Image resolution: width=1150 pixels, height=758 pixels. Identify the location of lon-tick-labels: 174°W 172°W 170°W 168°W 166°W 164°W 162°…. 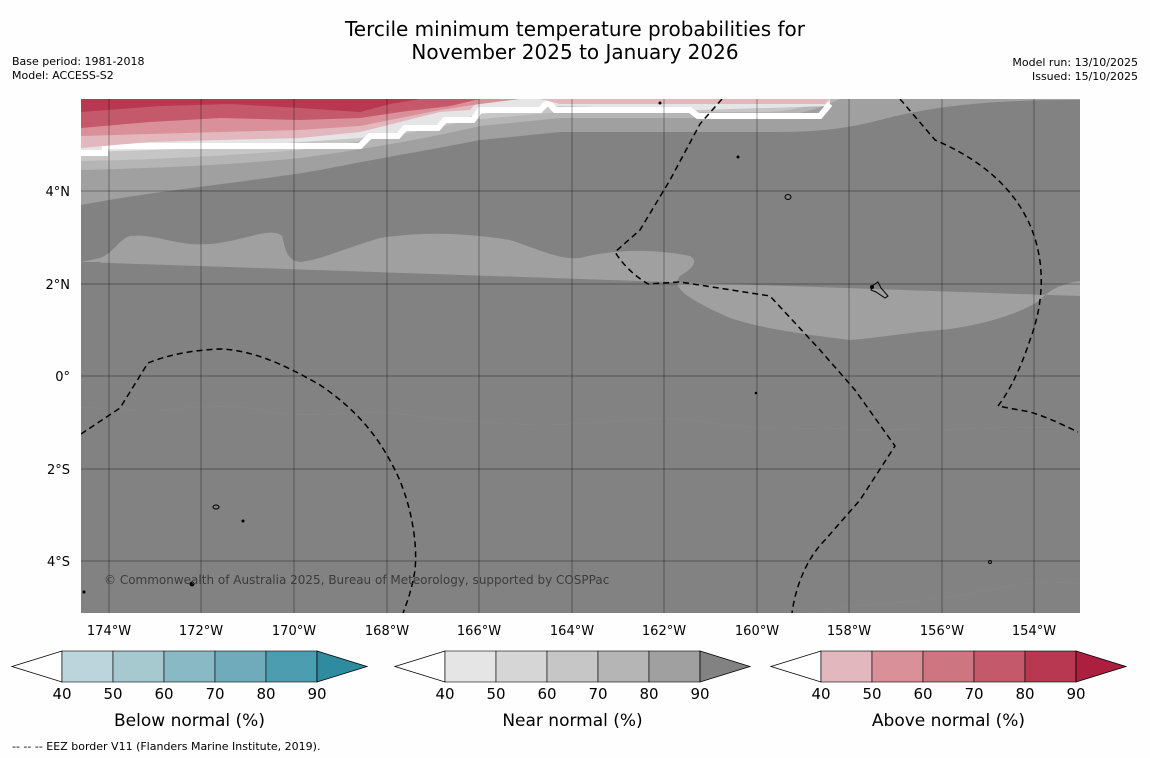
(571, 631).